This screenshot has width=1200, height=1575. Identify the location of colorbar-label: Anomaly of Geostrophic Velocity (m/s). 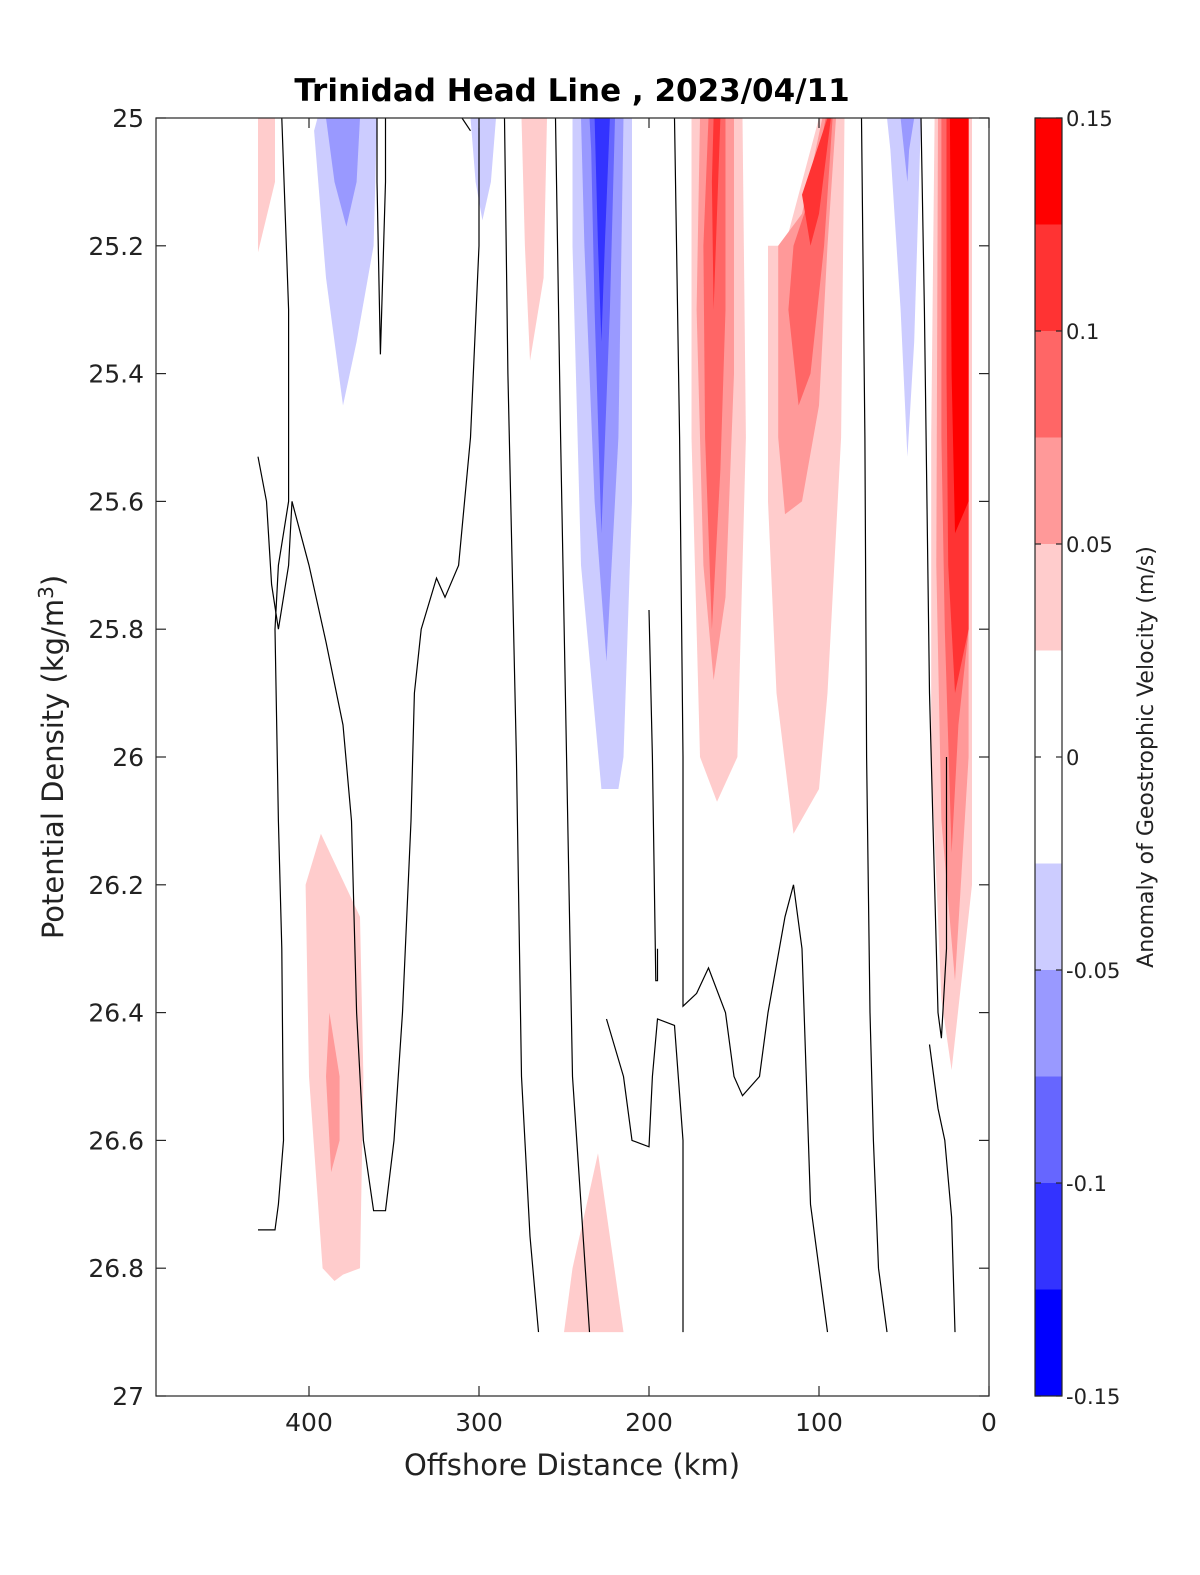
(1146, 757).